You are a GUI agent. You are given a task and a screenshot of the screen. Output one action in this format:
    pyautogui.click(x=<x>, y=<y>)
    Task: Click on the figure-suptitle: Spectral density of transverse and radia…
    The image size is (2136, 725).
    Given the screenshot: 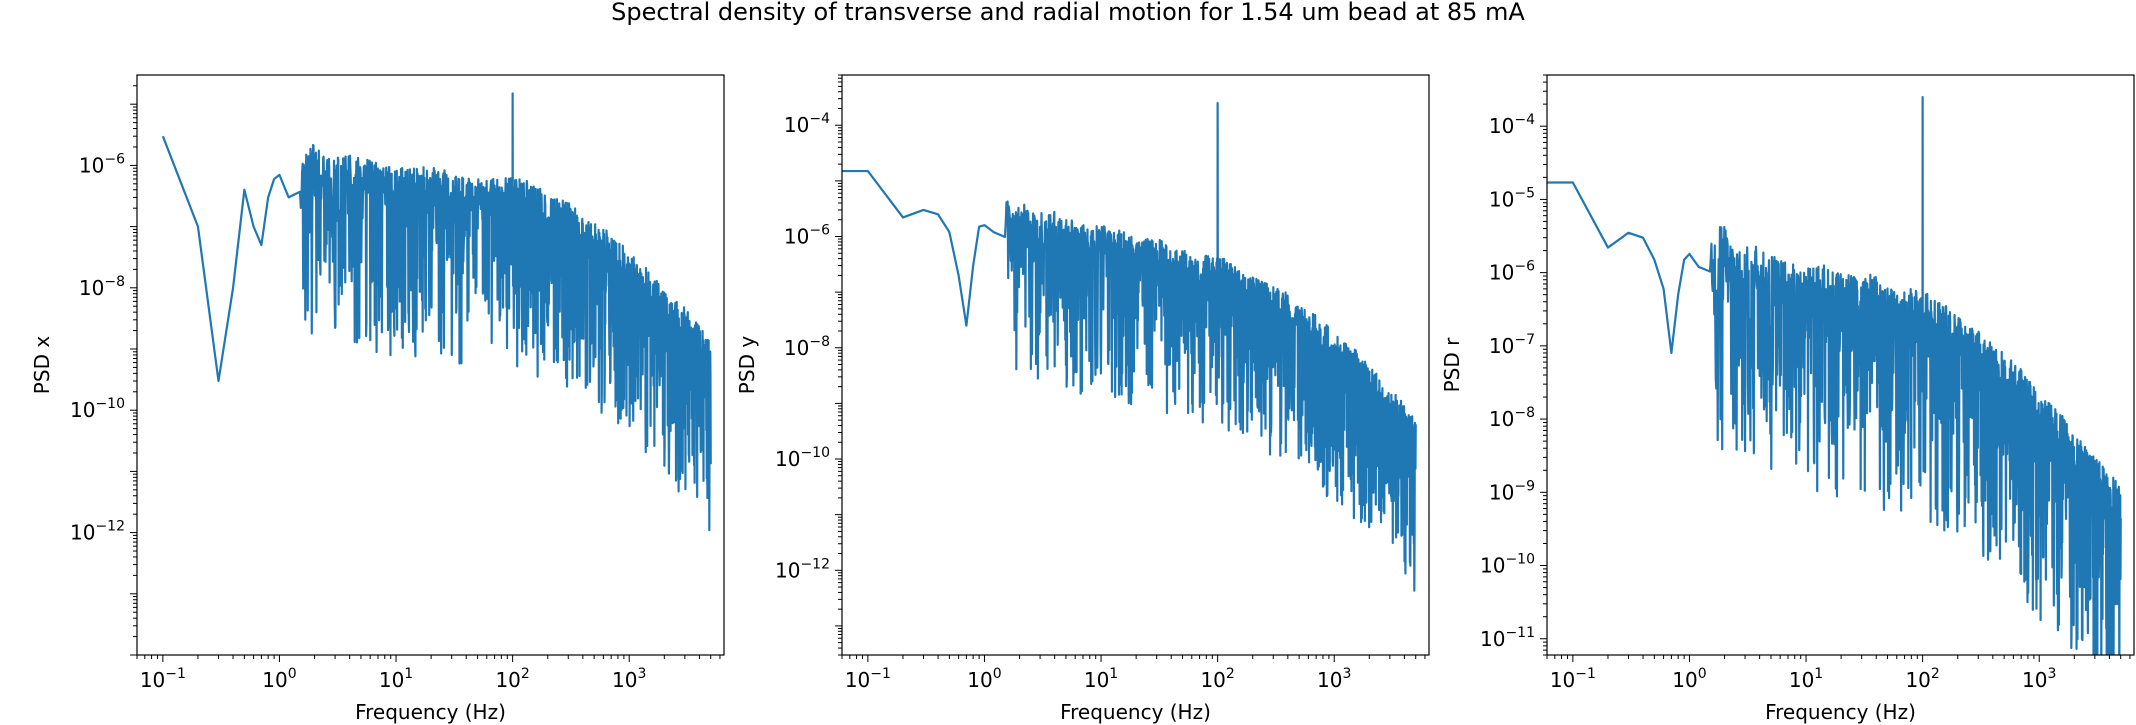 What is the action you would take?
    pyautogui.click(x=1068, y=13)
    